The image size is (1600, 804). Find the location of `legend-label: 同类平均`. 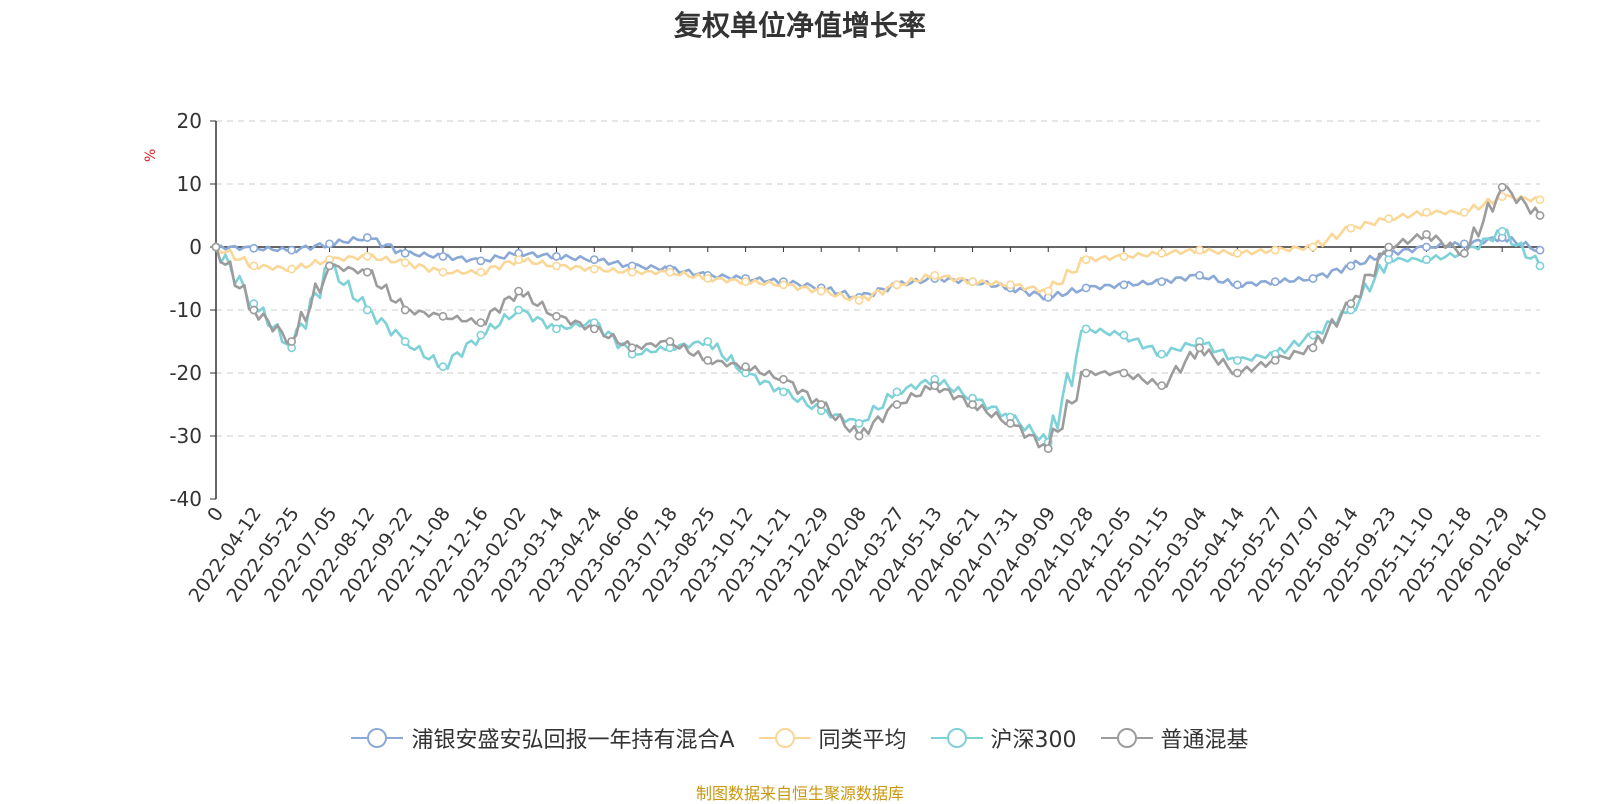

legend-label: 同类平均 is located at coordinates (862, 740).